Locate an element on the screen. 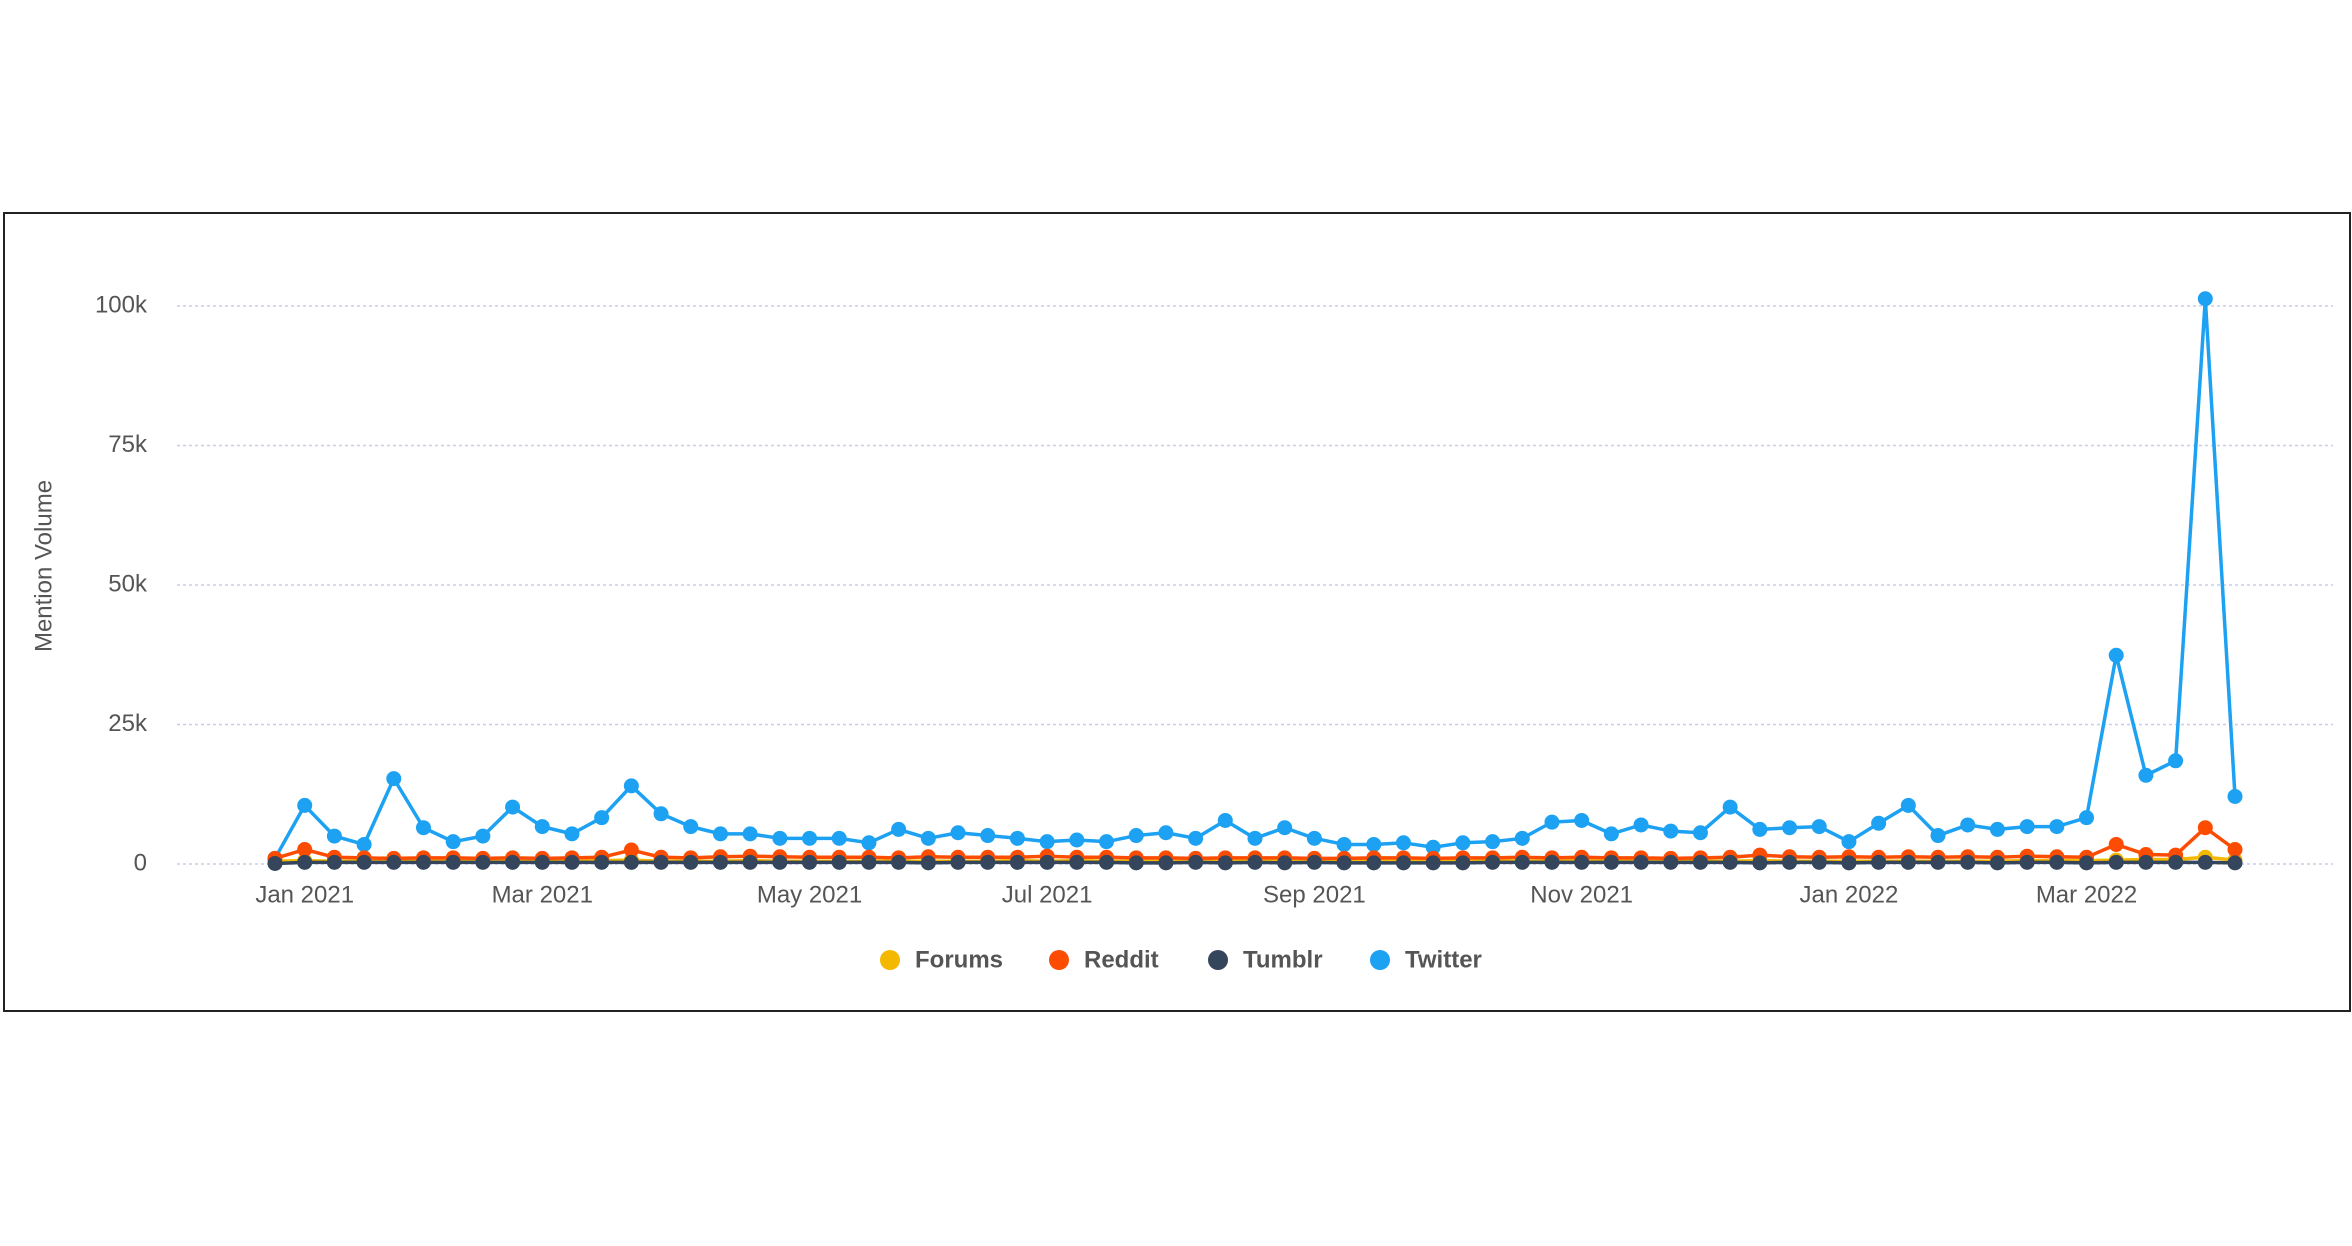 Image resolution: width=2352 pixels, height=1246 pixels. y-tick-label: 0 is located at coordinates (140, 862).